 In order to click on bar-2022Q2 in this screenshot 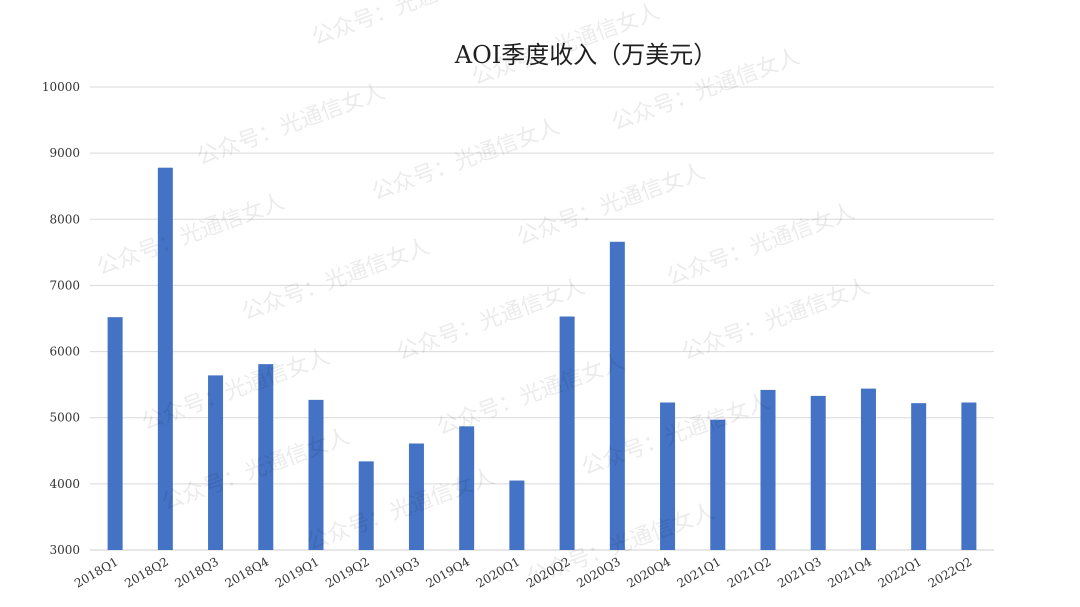, I will do `click(969, 476)`.